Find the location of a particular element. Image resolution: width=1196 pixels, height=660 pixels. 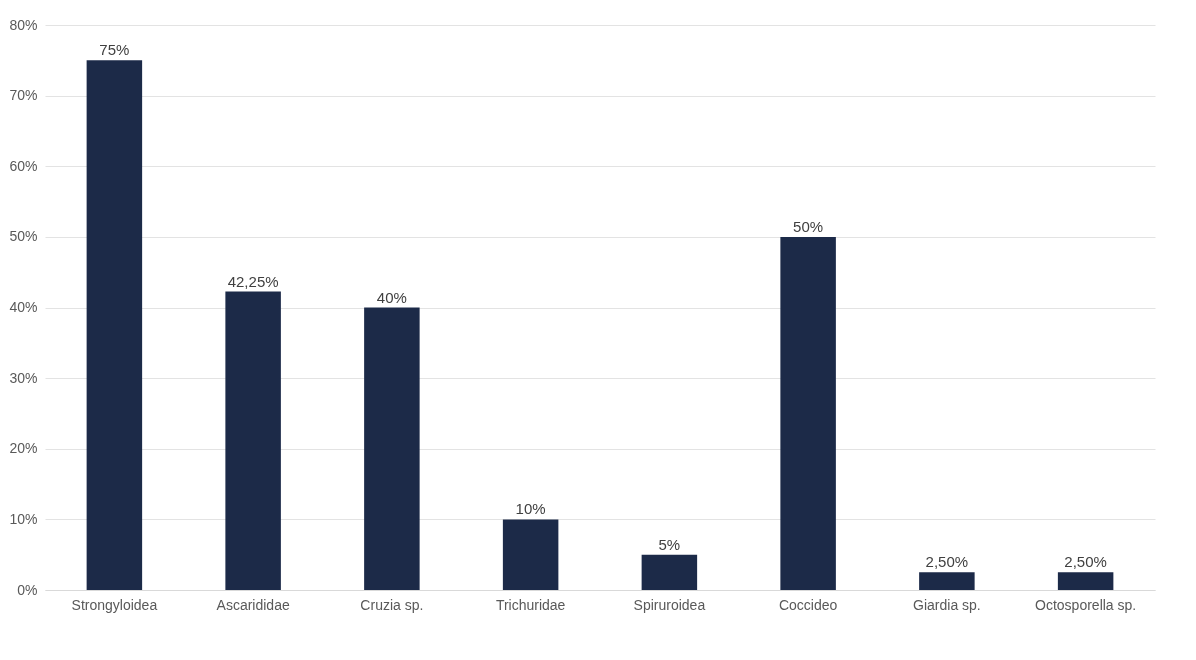

y-tick-label: 80% is located at coordinates (23, 24).